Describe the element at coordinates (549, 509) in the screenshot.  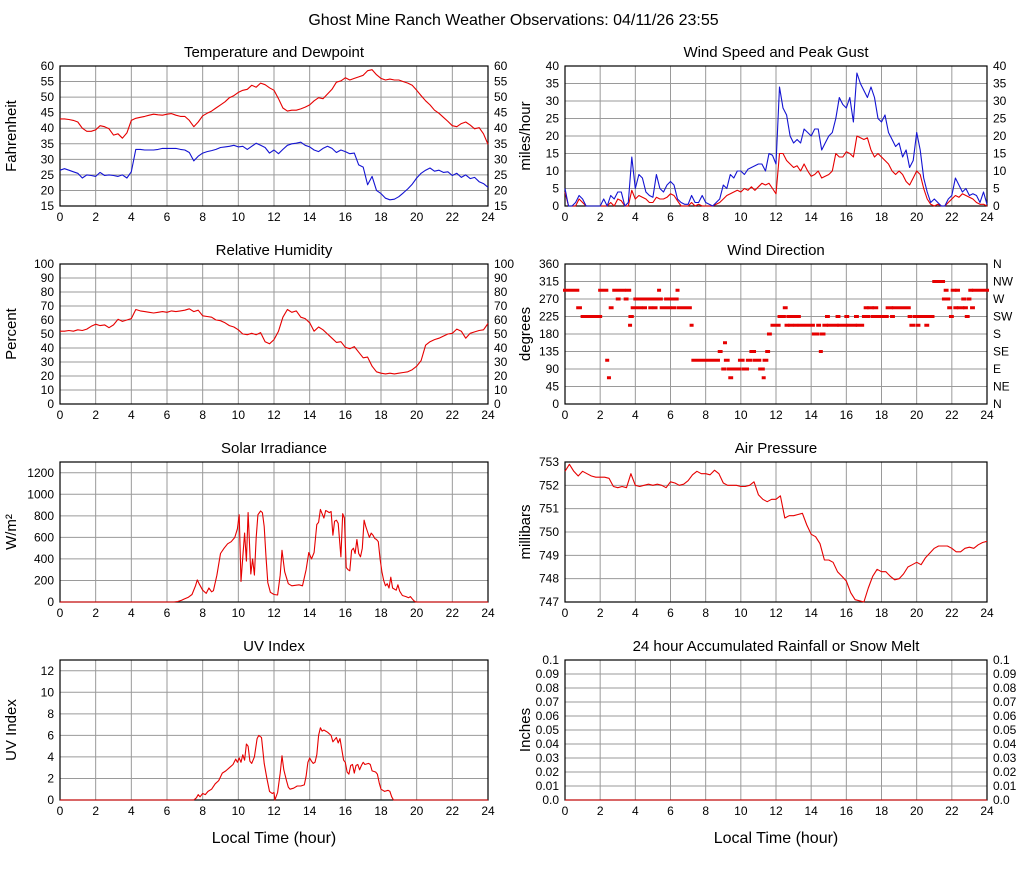
I see `svg-text: 751` at that location.